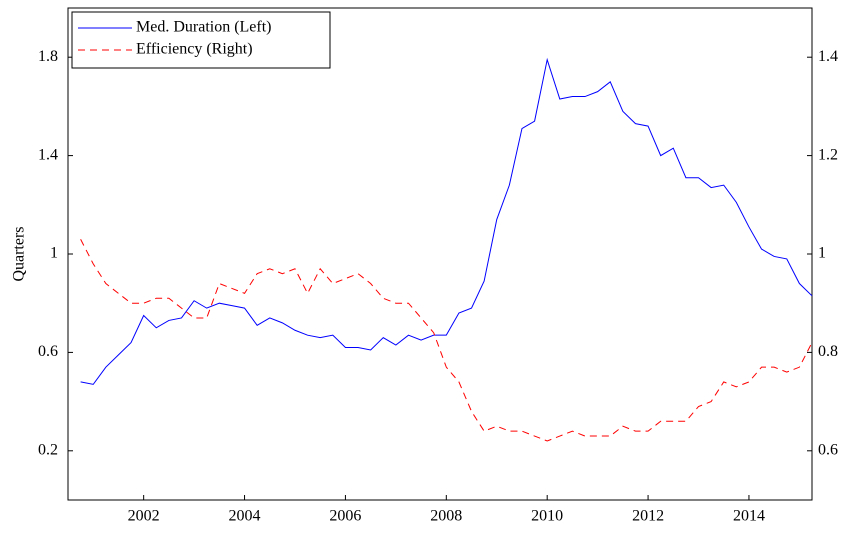 This screenshot has width=847, height=533. Describe the element at coordinates (345, 516) in the screenshot. I see `x-tick-label: 2006` at that location.